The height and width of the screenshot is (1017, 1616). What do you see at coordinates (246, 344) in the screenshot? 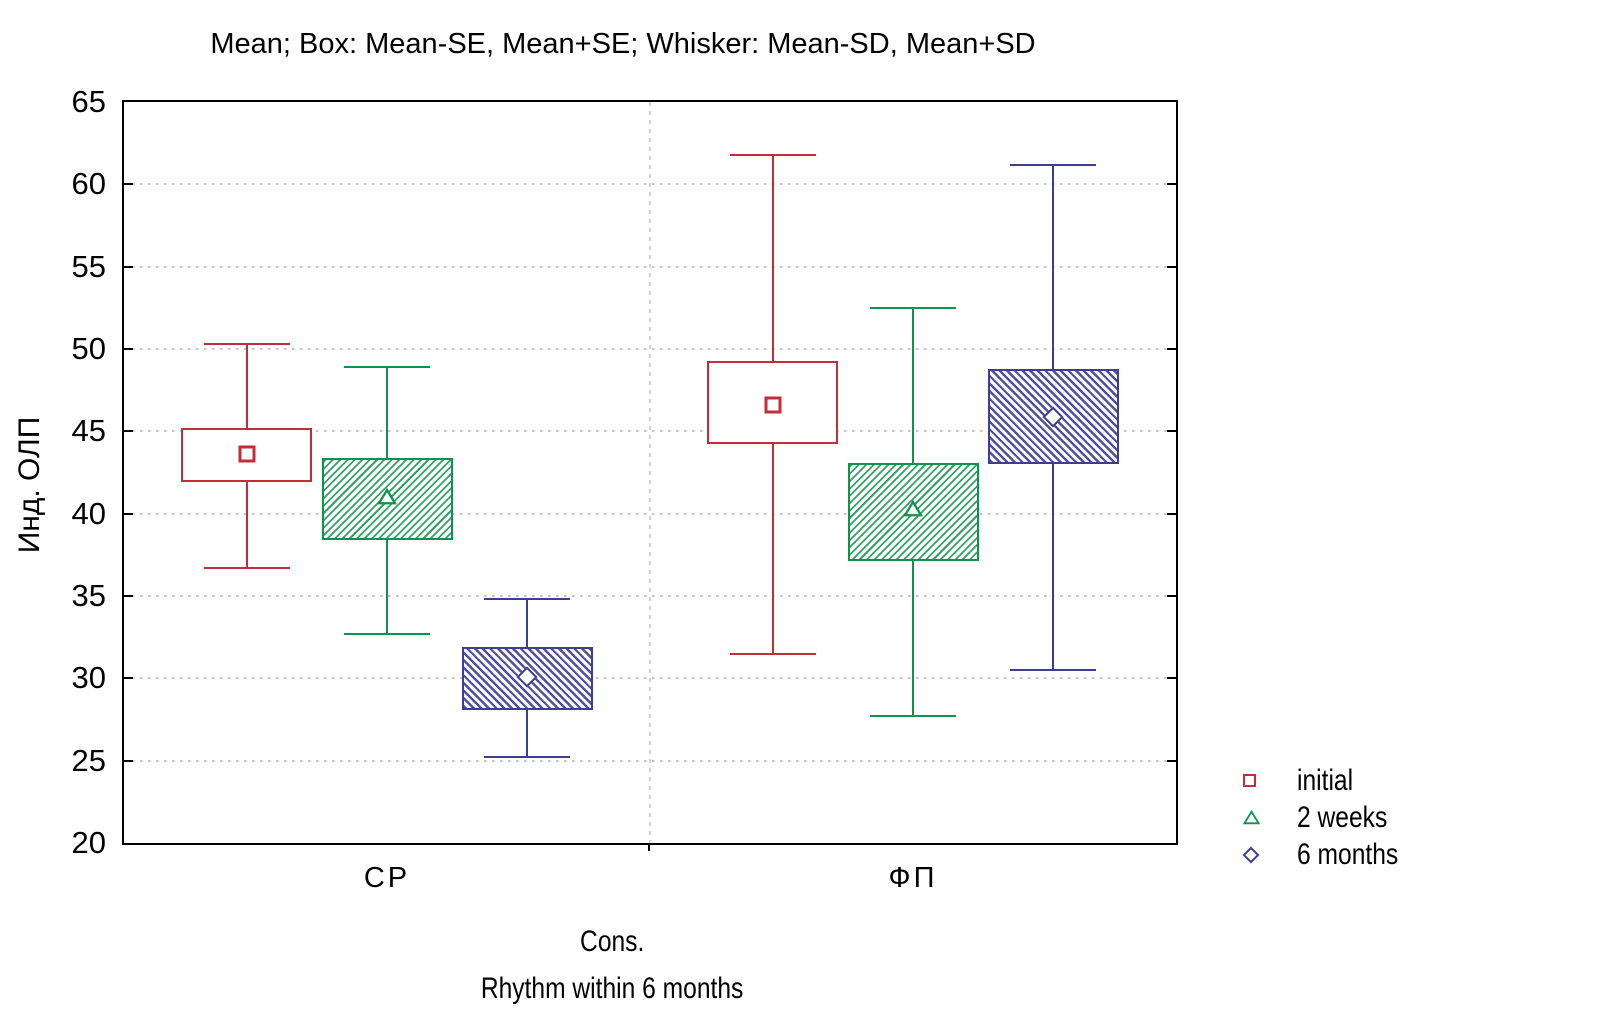
I see `whisker-cap-whisker_high-initial-СР` at bounding box center [246, 344].